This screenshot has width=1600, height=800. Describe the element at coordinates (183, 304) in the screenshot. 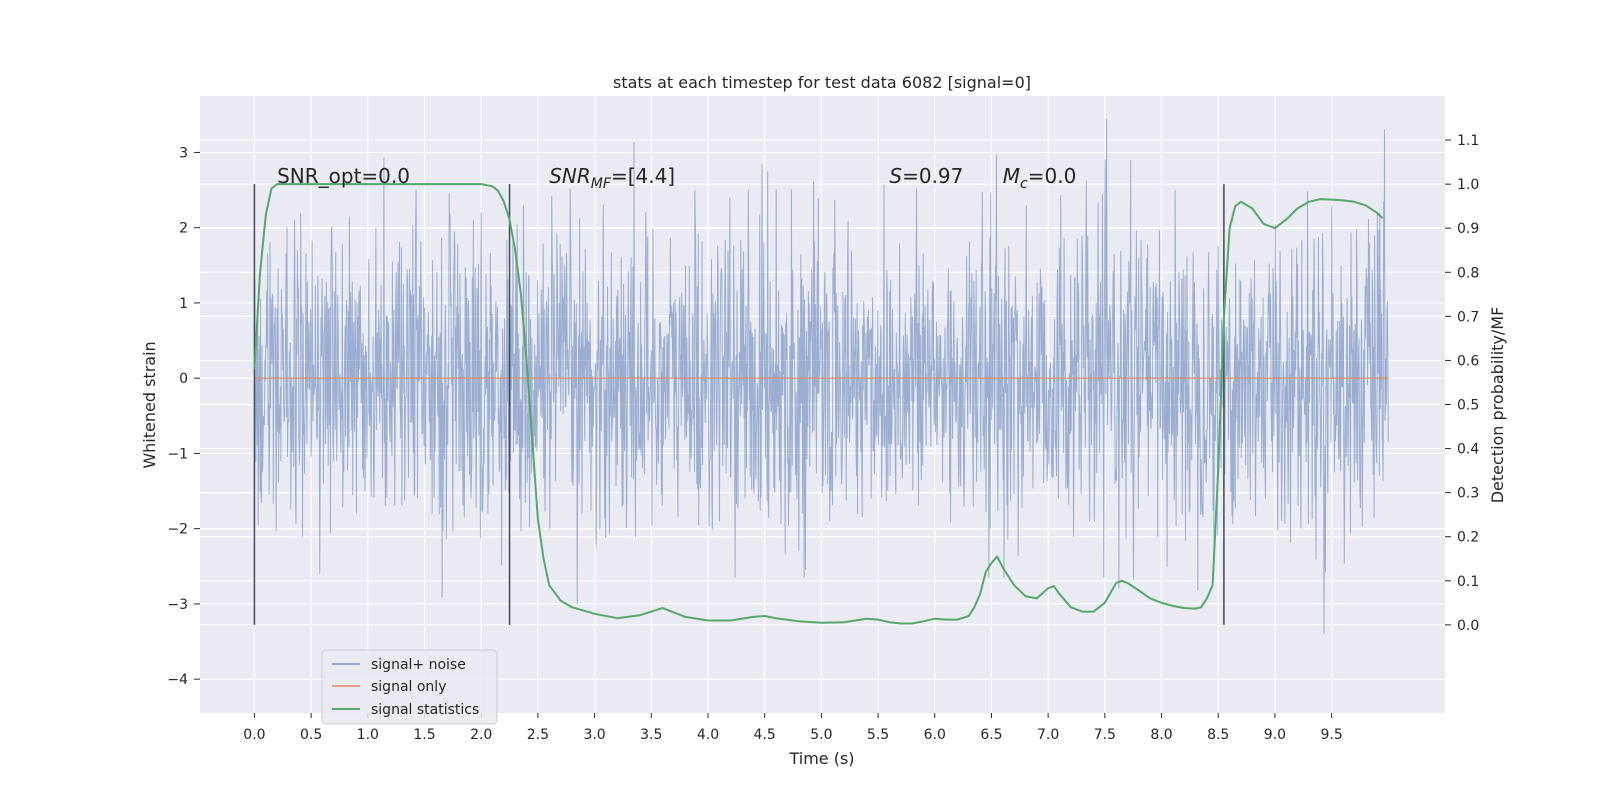

I see `y-tick-label: 1` at that location.